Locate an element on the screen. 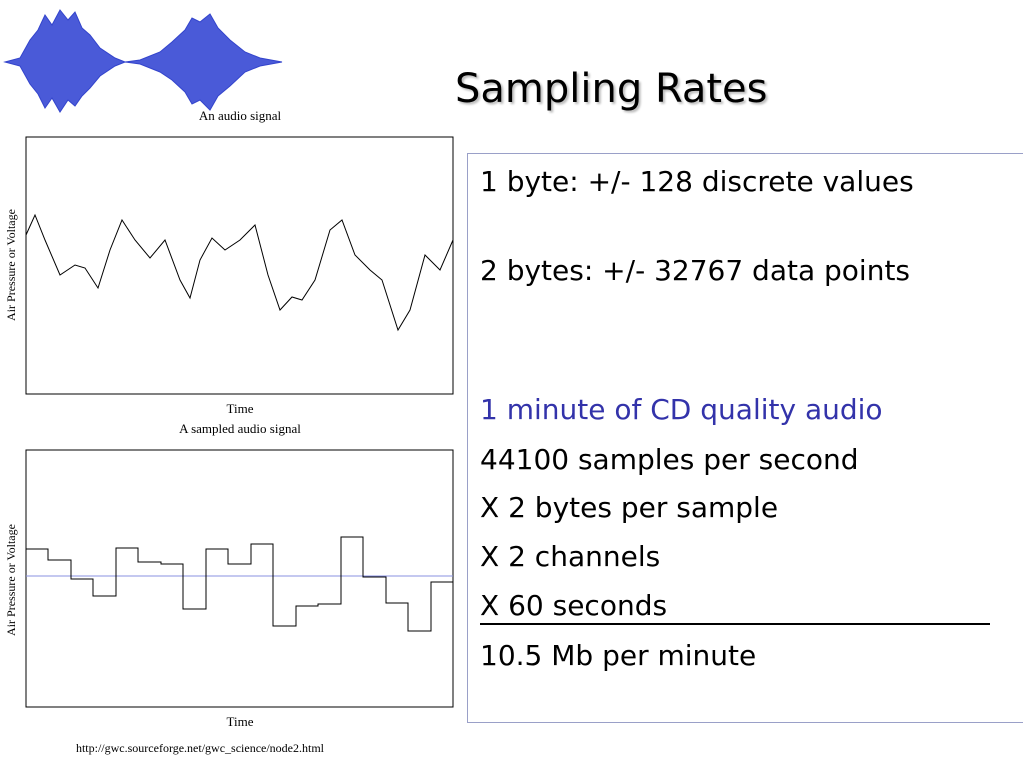 The height and width of the screenshot is (768, 1024). sampled-signal is located at coordinates (239, 584).